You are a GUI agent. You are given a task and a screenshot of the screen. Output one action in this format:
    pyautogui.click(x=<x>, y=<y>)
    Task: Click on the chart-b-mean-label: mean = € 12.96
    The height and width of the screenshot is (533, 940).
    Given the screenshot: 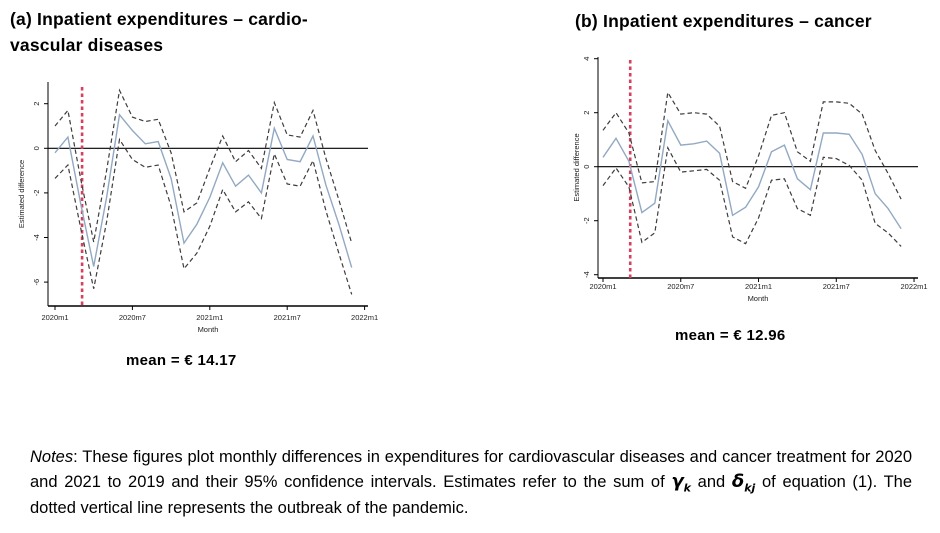 What is the action you would take?
    pyautogui.click(x=730, y=335)
    